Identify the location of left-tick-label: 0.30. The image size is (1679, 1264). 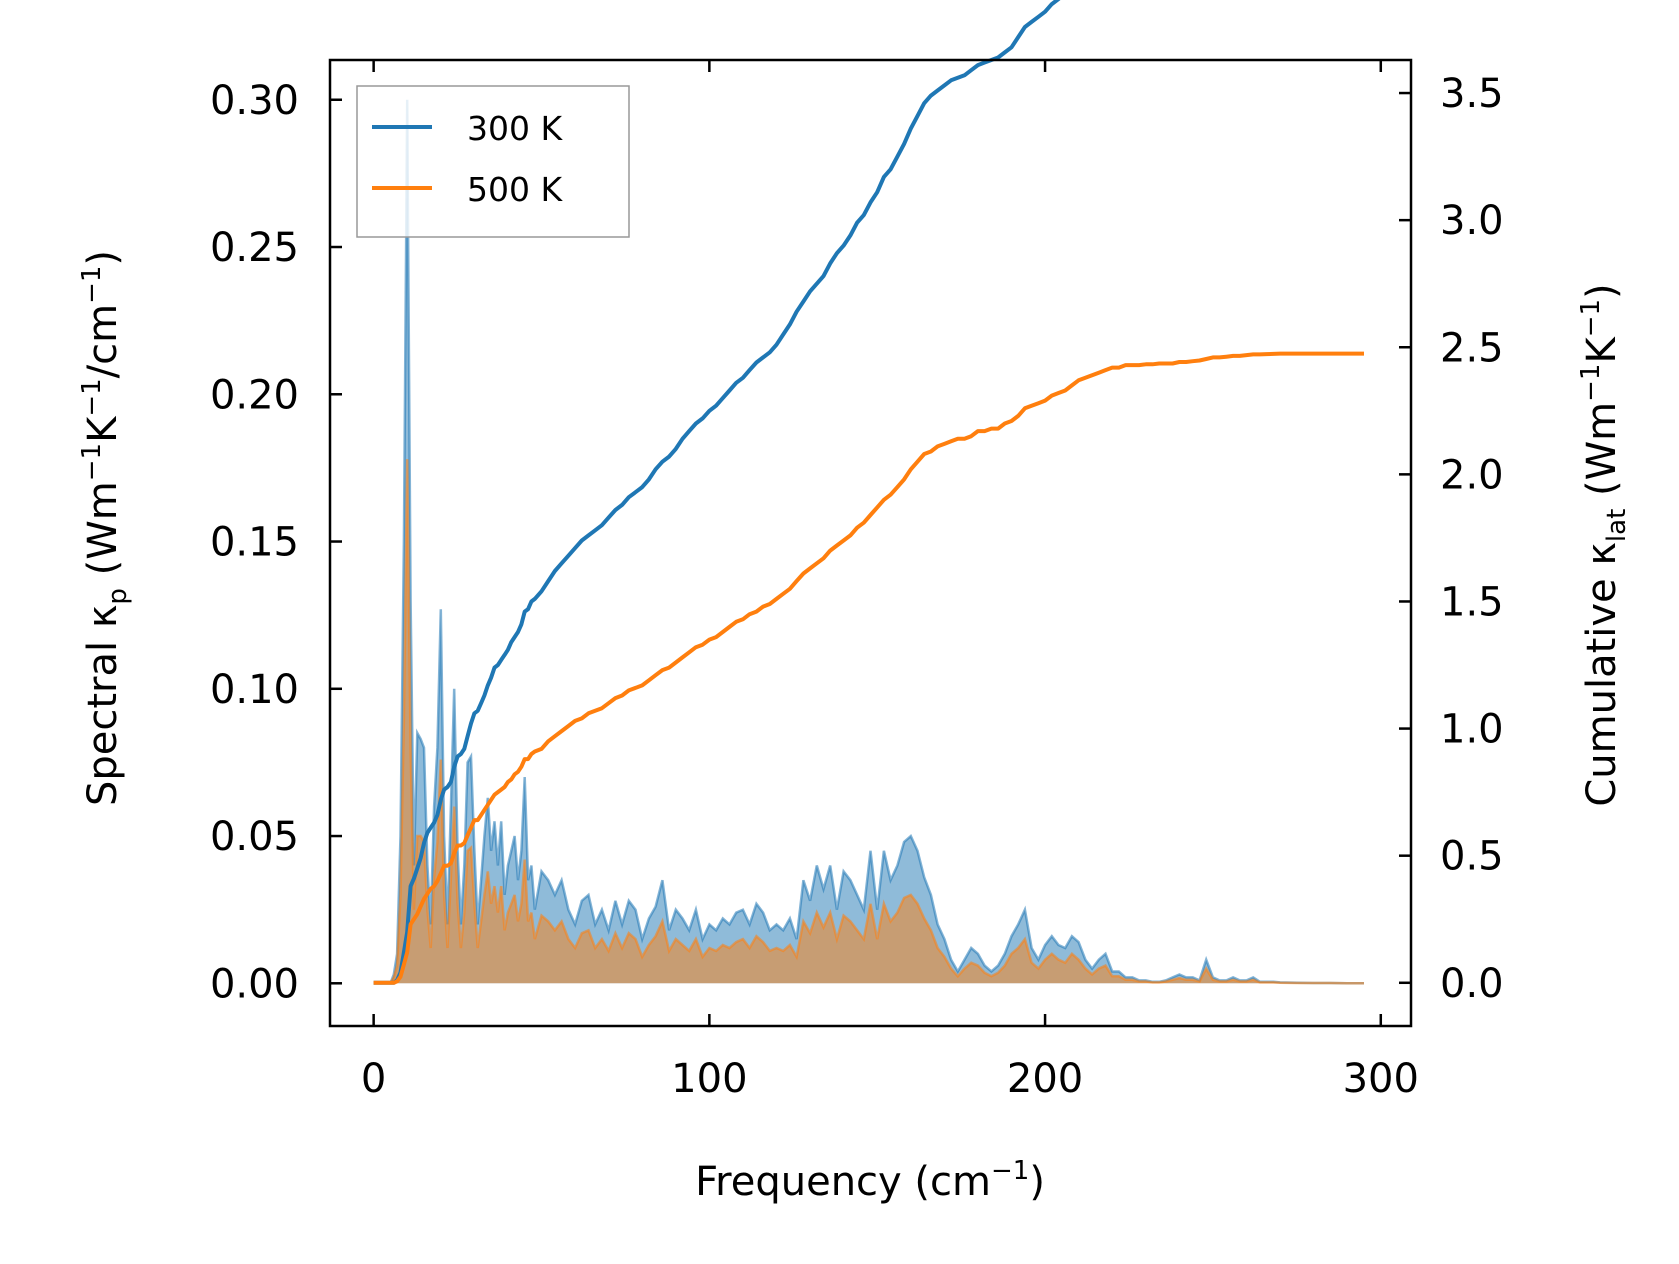
(254, 101).